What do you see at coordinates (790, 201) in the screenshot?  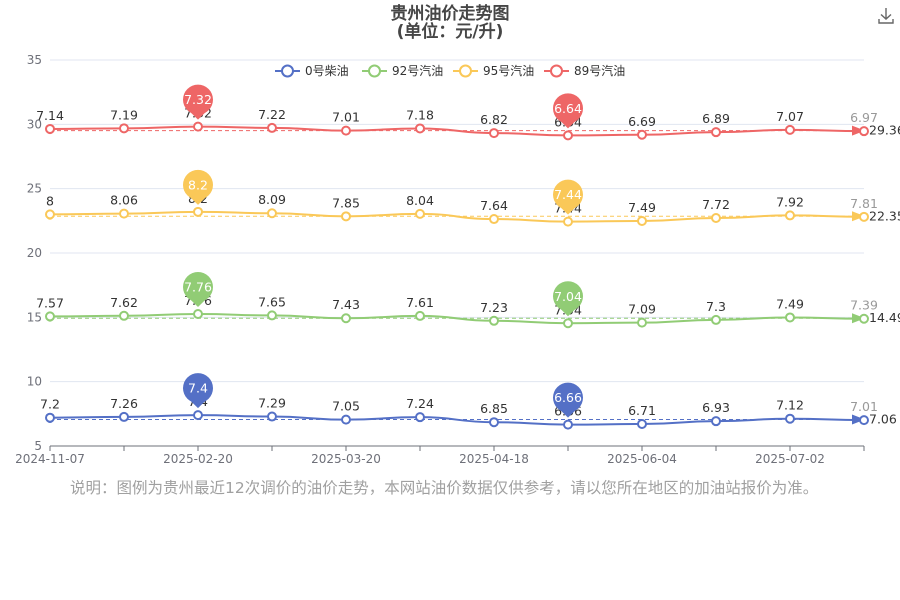 I see `data-label: 7.92` at bounding box center [790, 201].